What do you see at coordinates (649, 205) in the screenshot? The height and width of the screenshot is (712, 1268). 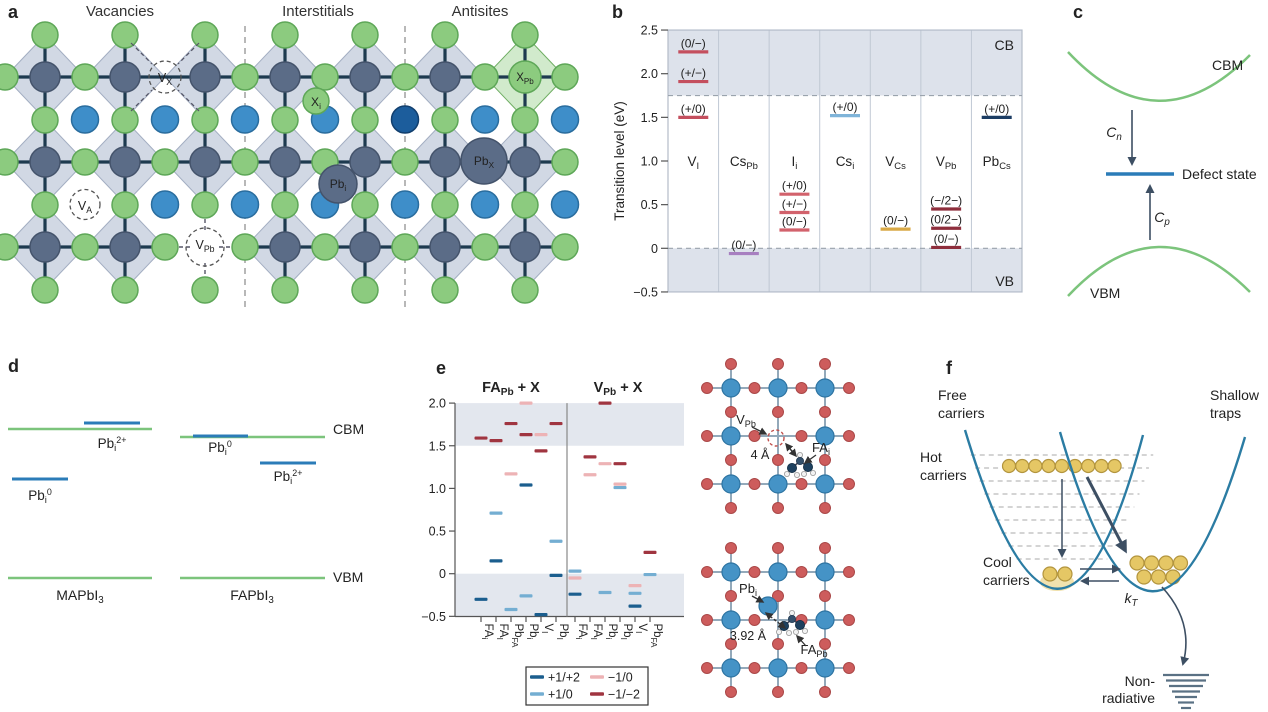 I see `y-tick-label: 0.5` at bounding box center [649, 205].